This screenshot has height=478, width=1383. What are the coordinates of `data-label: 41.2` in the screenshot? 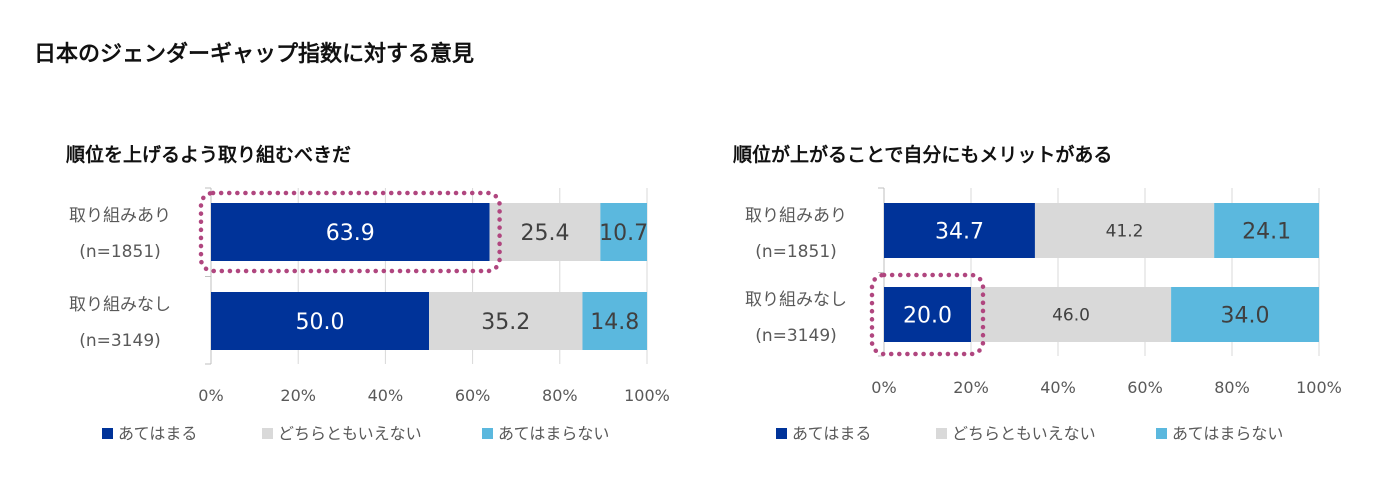 It's located at (1125, 232).